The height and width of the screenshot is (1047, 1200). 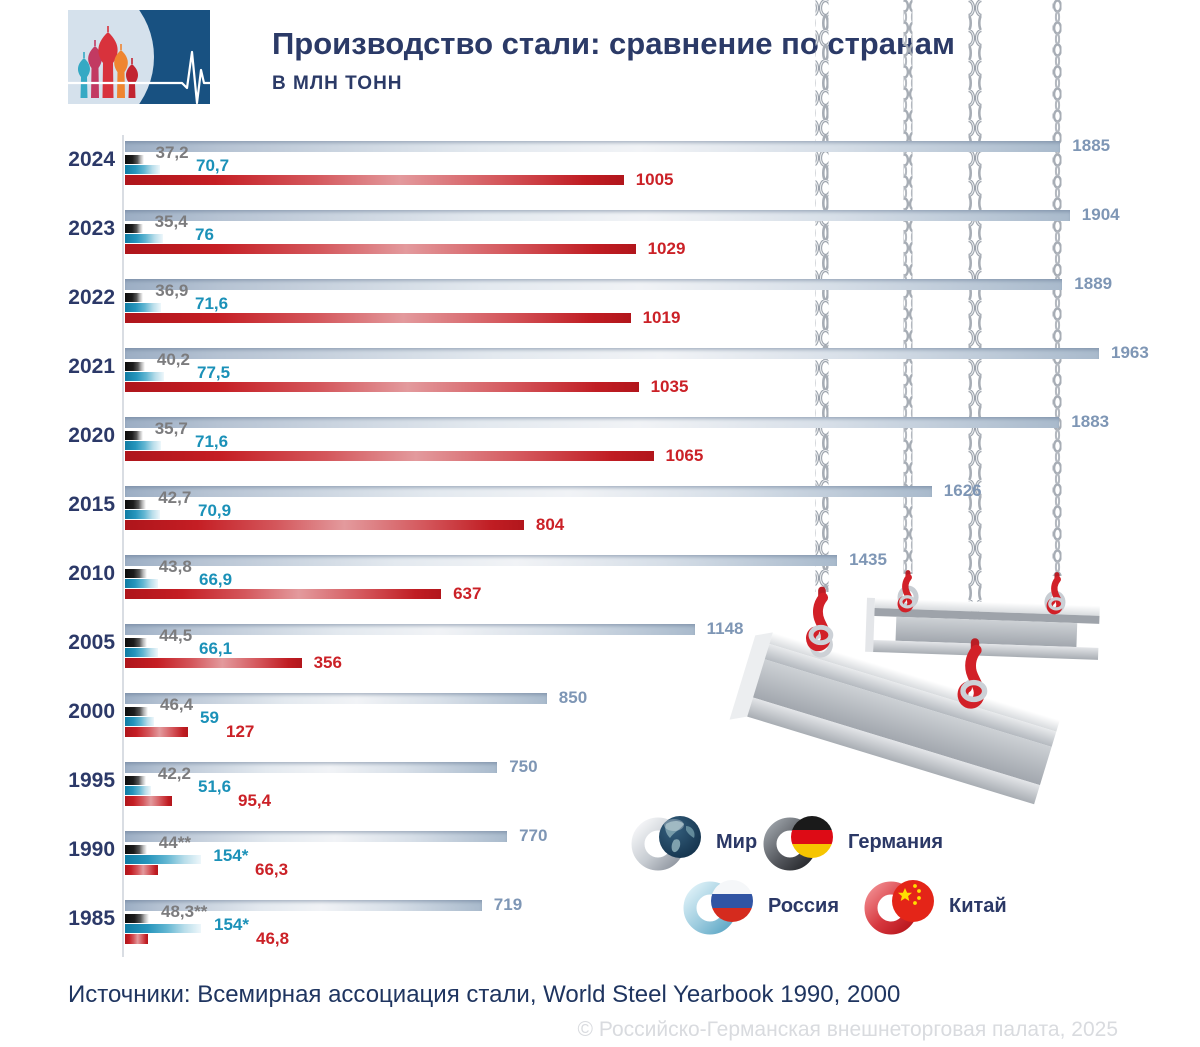 I want to click on chart-row: 2010 1435 43,8 66,9 637, so click(x=586, y=577).